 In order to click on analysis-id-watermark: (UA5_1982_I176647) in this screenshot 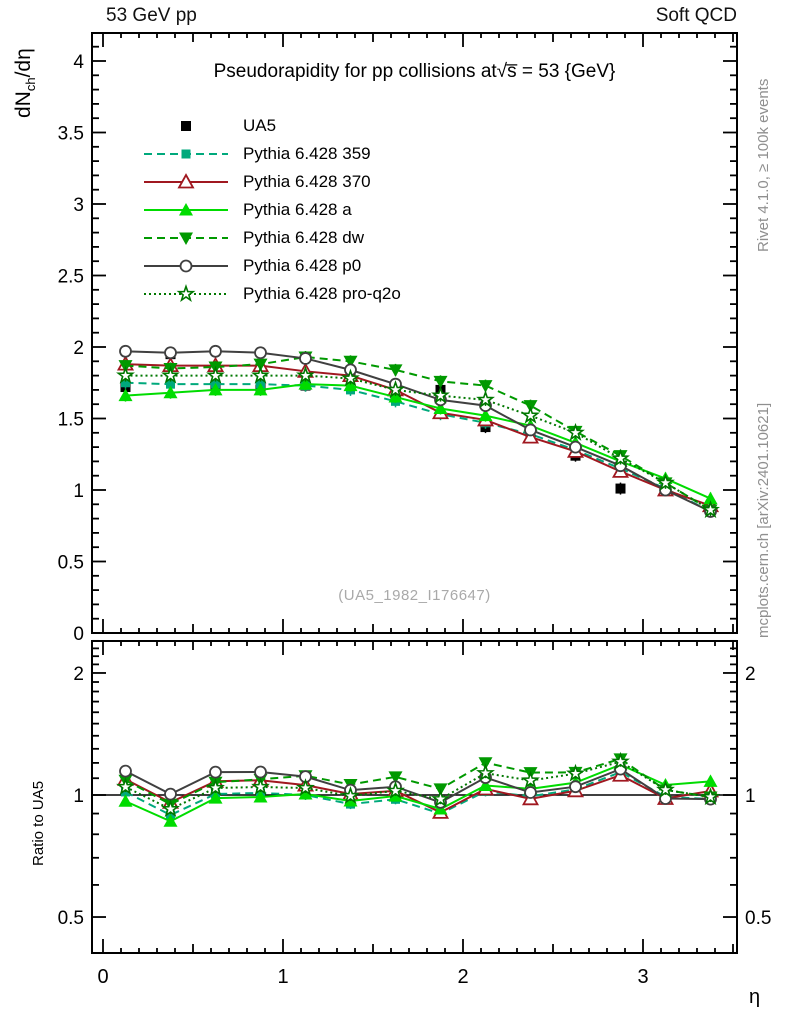, I will do `click(414, 595)`.